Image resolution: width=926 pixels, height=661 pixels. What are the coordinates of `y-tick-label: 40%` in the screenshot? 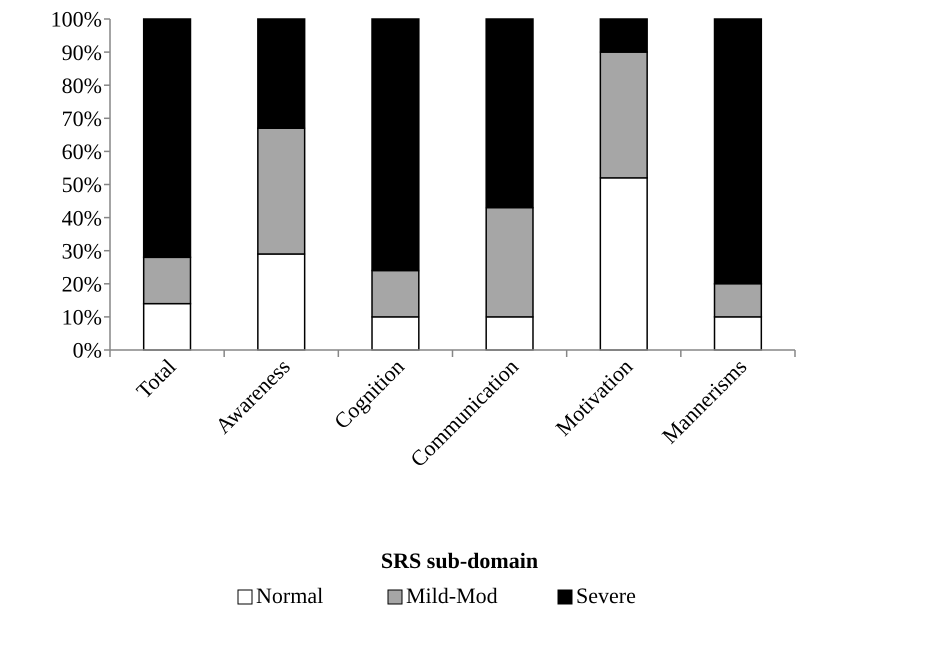 It's located at (82, 217).